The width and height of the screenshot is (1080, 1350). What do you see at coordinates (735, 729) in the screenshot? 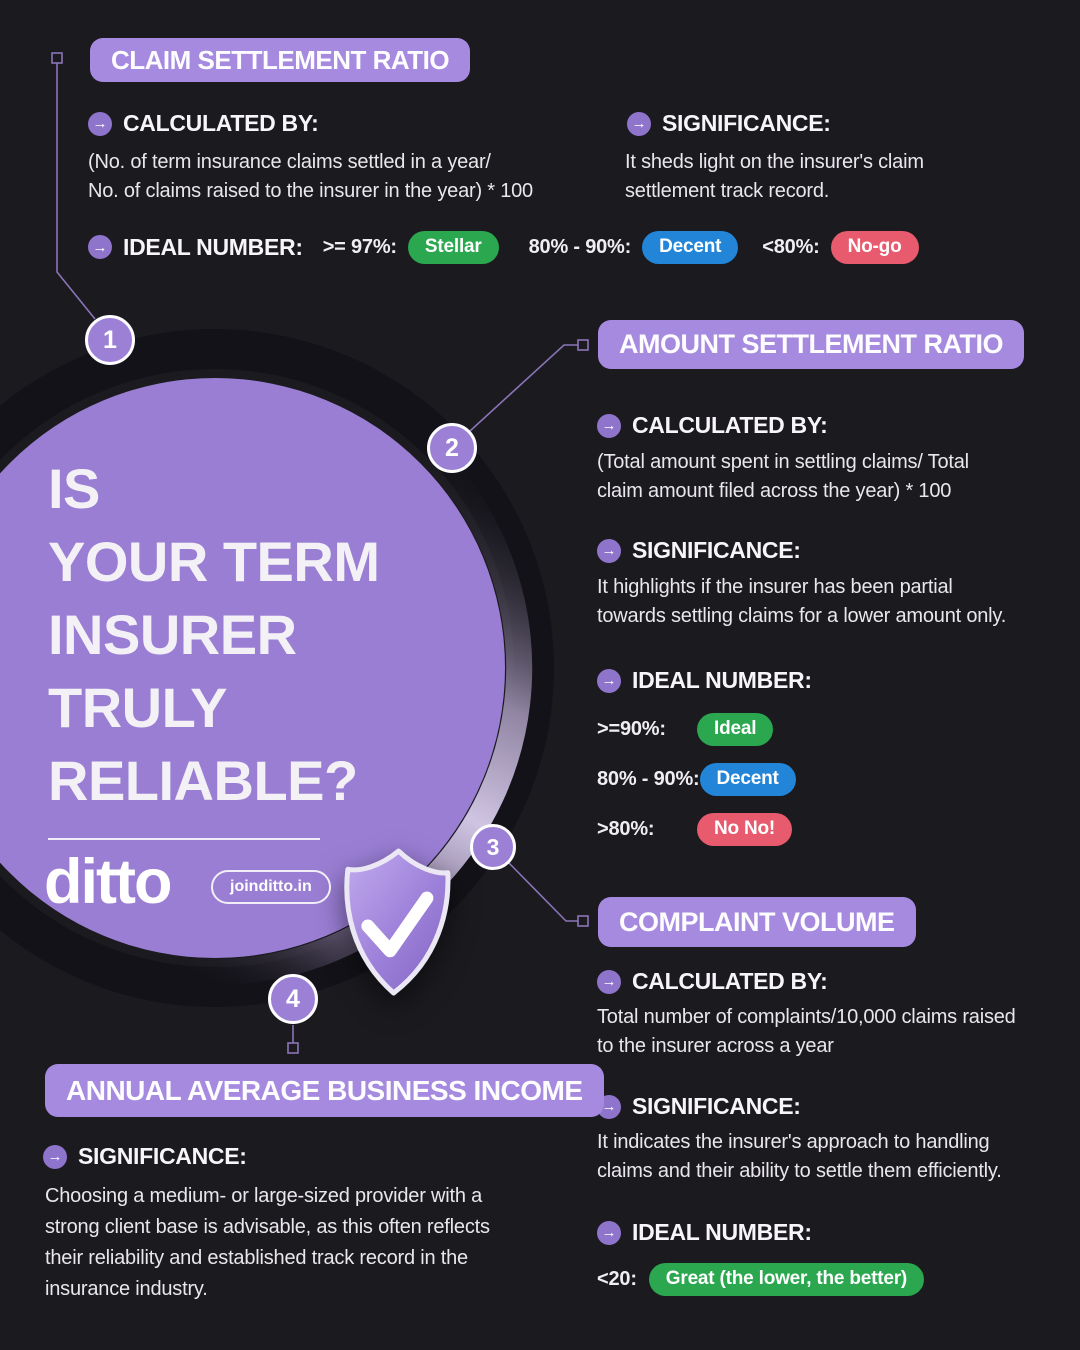
I see `amount-rating-badge-ideal: Ideal` at bounding box center [735, 729].